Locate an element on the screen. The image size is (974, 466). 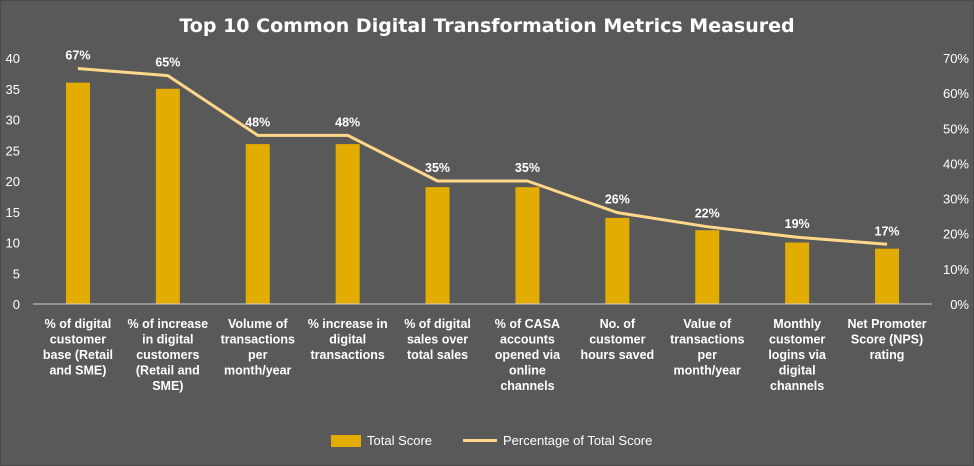
legend-swatch-bar is located at coordinates (346, 440).